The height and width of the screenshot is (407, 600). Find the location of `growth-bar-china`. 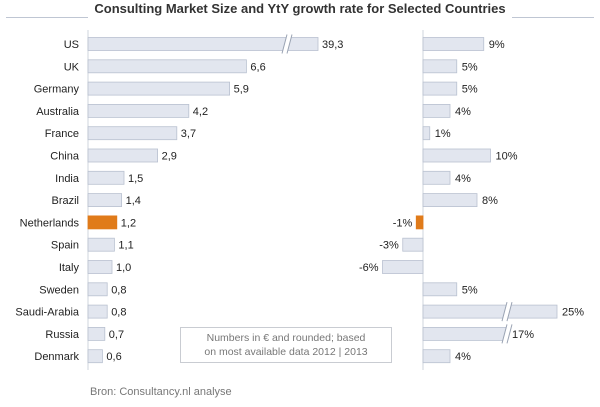

growth-bar-china is located at coordinates (456, 155).